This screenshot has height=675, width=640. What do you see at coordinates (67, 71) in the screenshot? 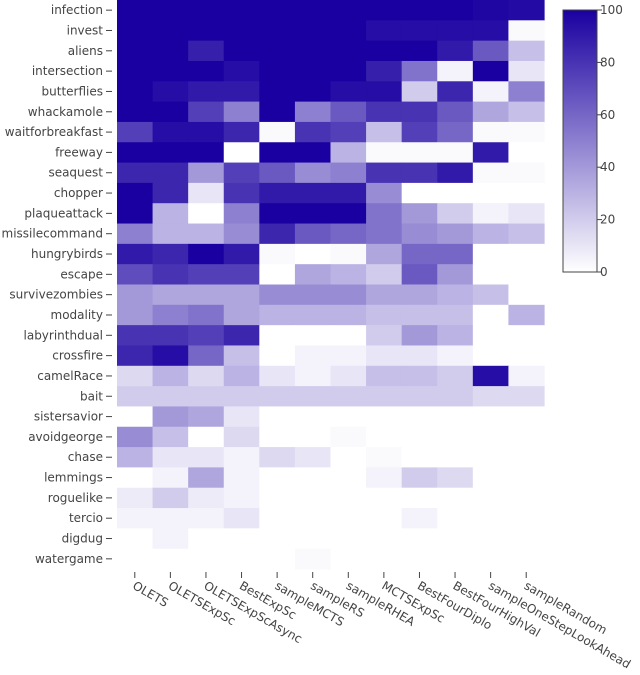
I see `row-label: intersection` at bounding box center [67, 71].